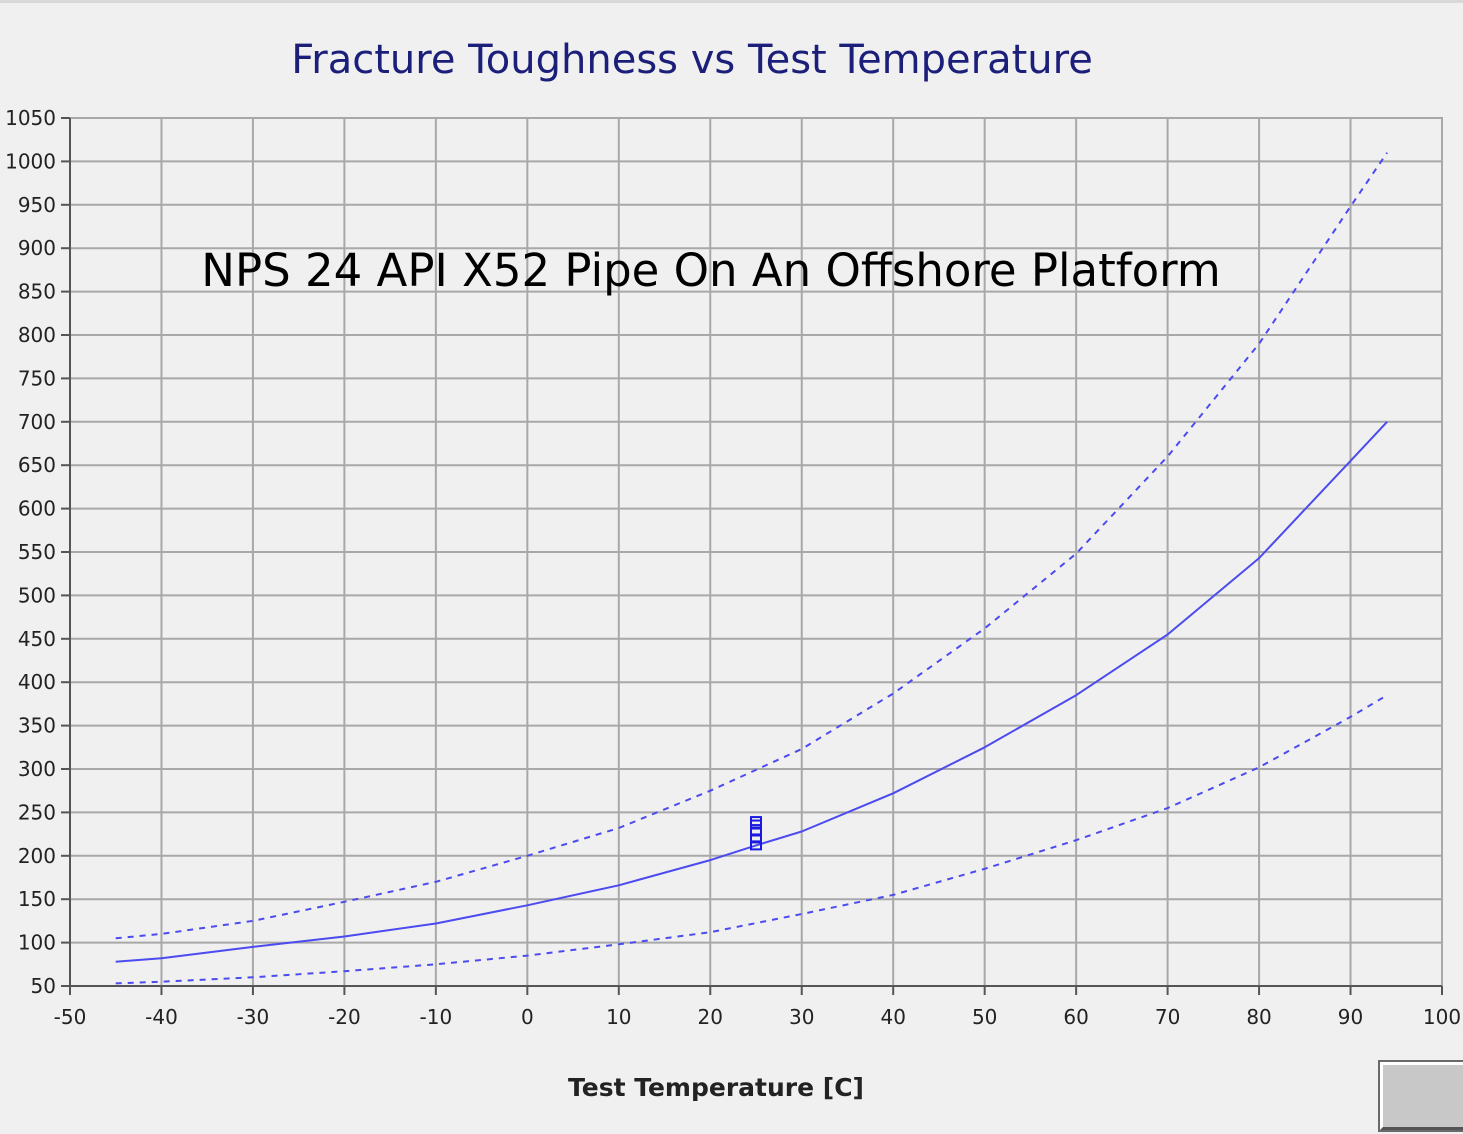 The height and width of the screenshot is (1134, 1463). Describe the element at coordinates (37, 292) in the screenshot. I see `y-tick-label-16: 850` at that location.